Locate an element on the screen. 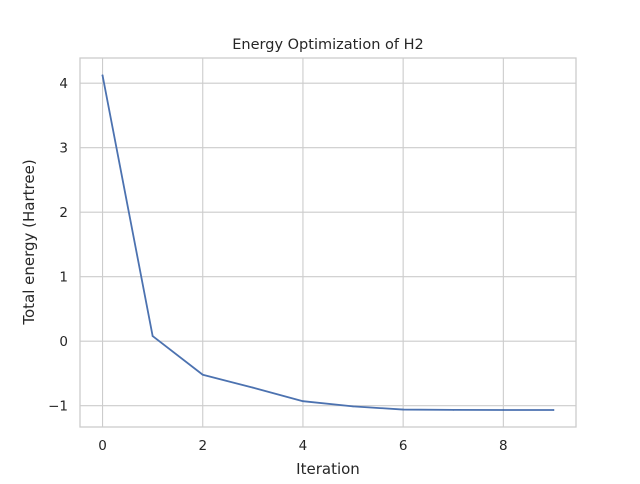 The height and width of the screenshot is (484, 640). y-axis-label: Total energy (Hartree) is located at coordinates (29, 242).